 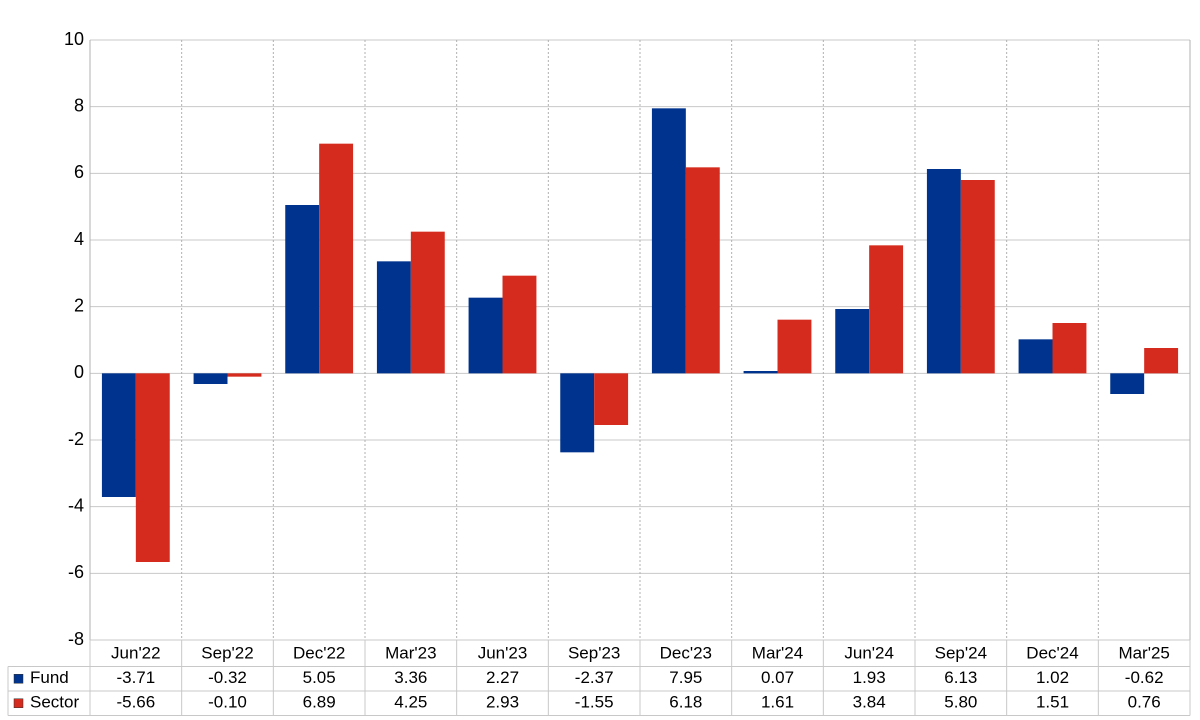 I want to click on x-tick-label: Mar'24, so click(x=777, y=653).